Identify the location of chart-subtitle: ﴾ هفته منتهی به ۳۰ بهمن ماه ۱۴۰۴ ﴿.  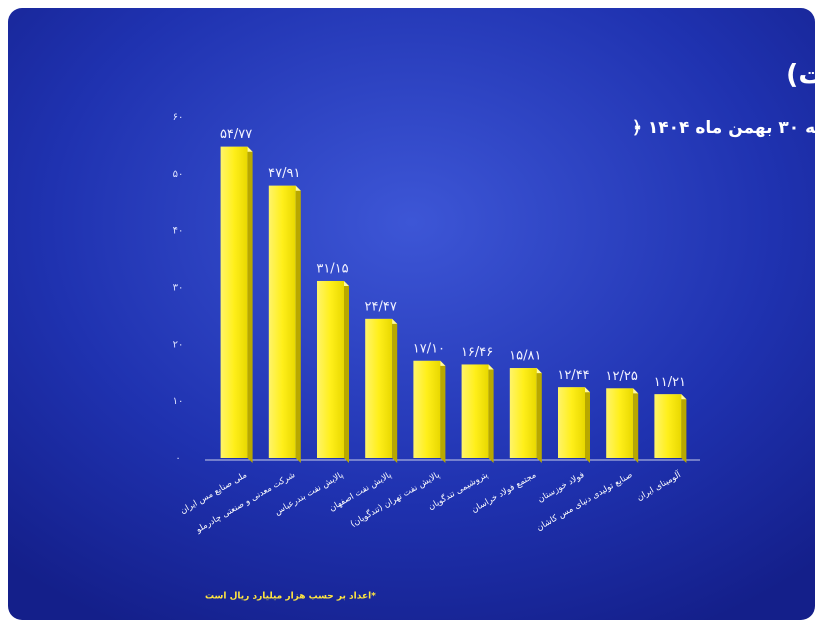
(727, 128).